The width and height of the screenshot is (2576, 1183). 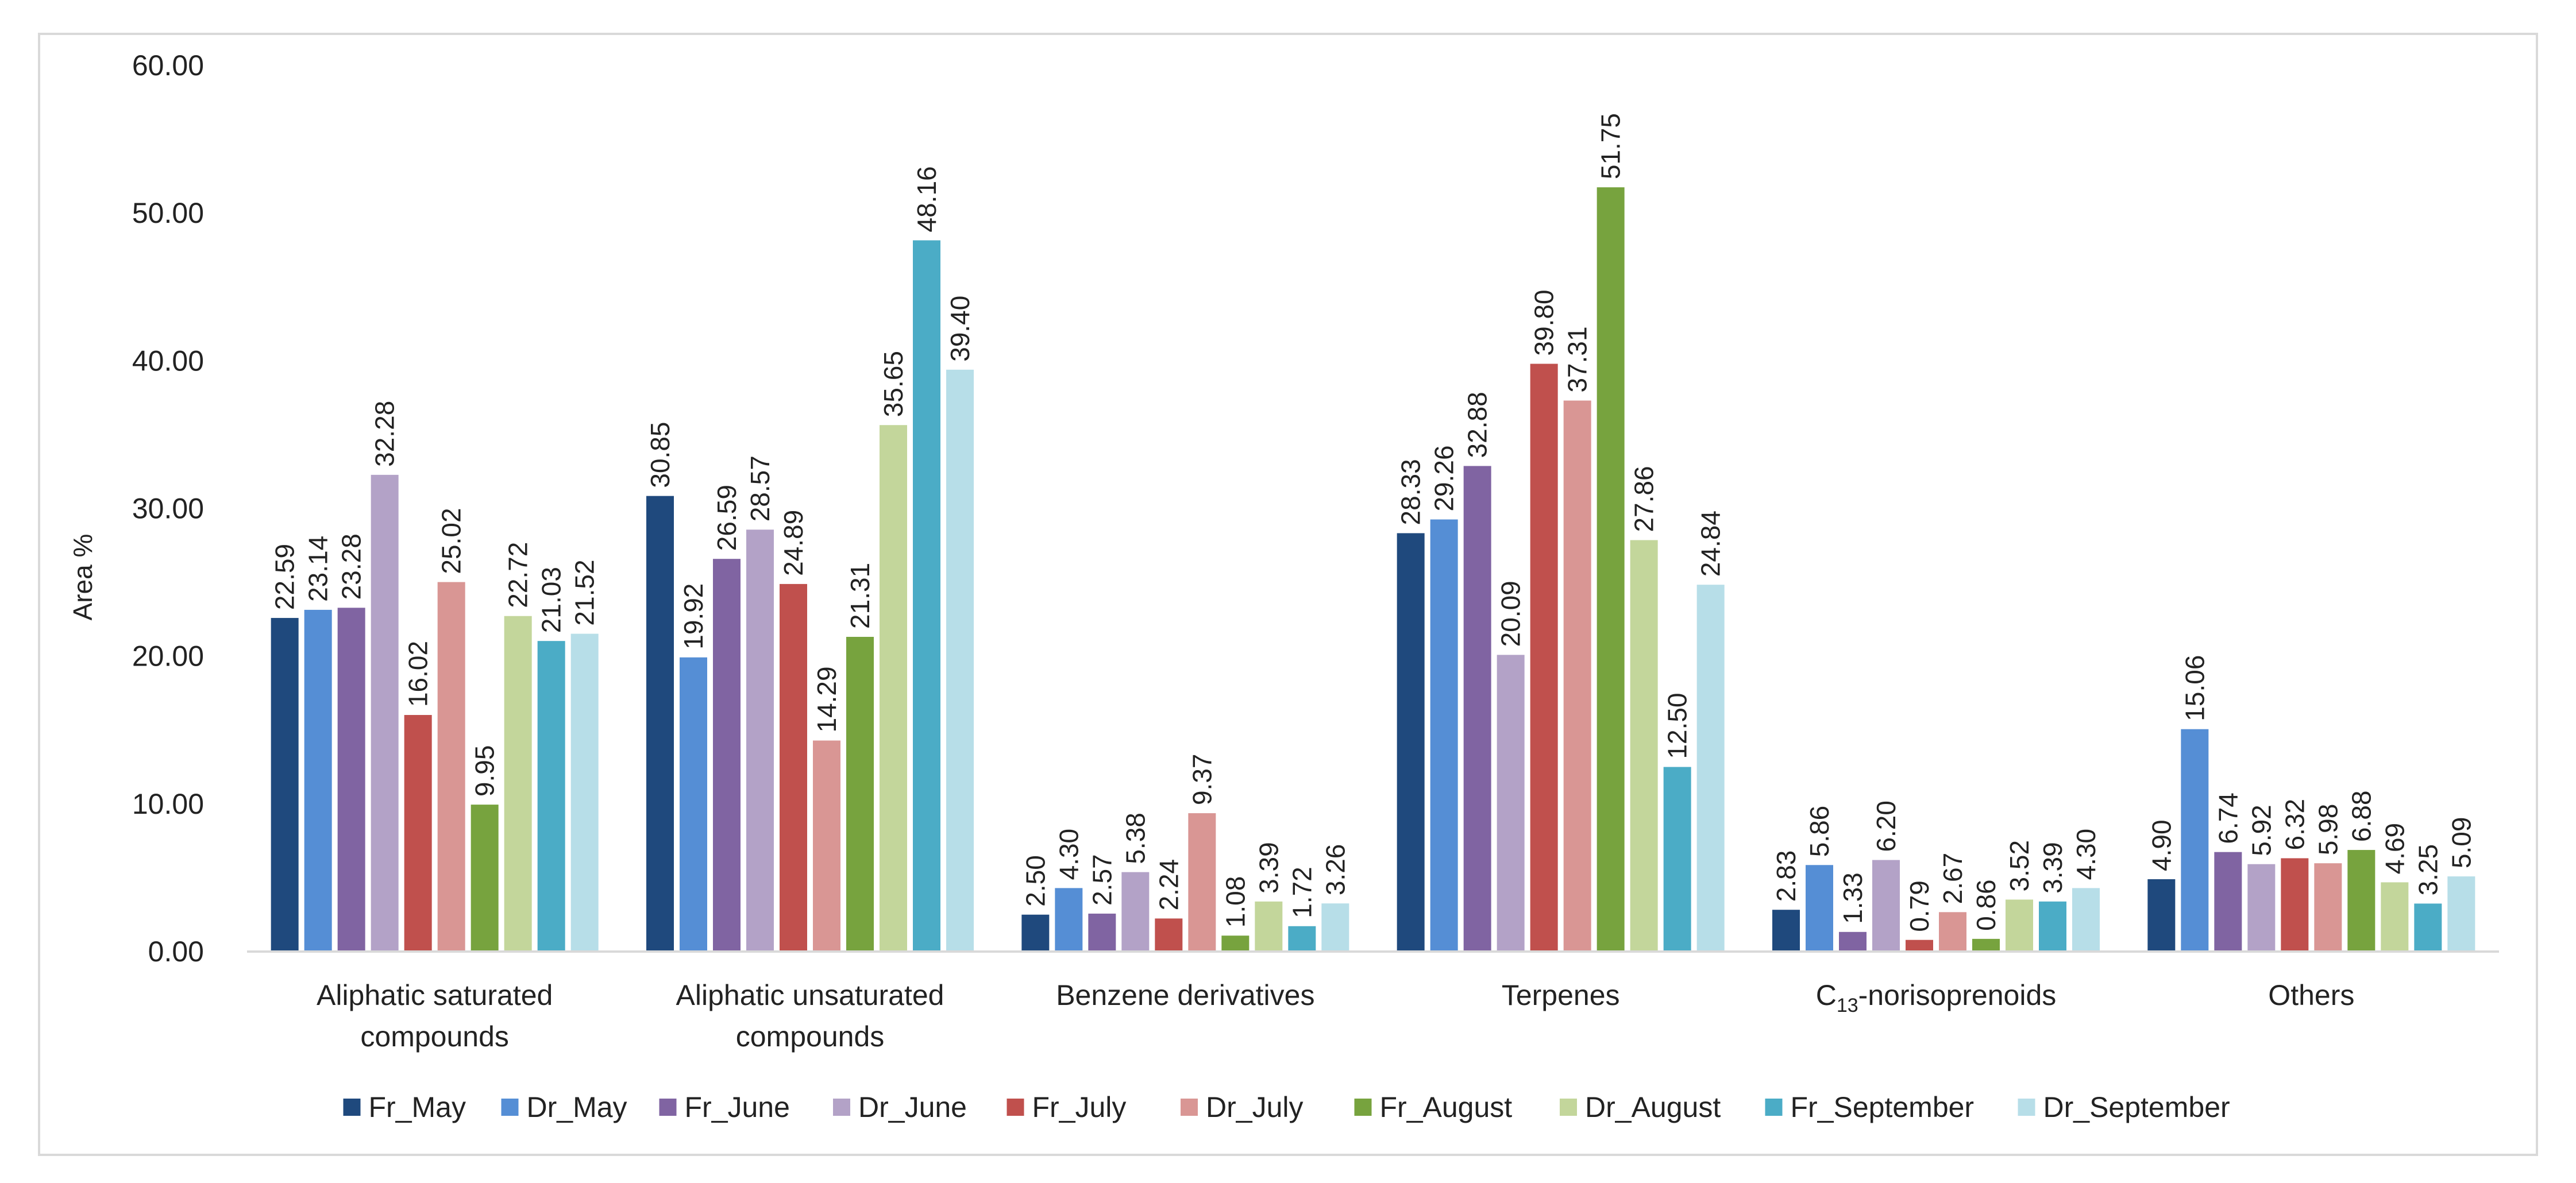 I want to click on data-label: 5.38, so click(x=1135, y=838).